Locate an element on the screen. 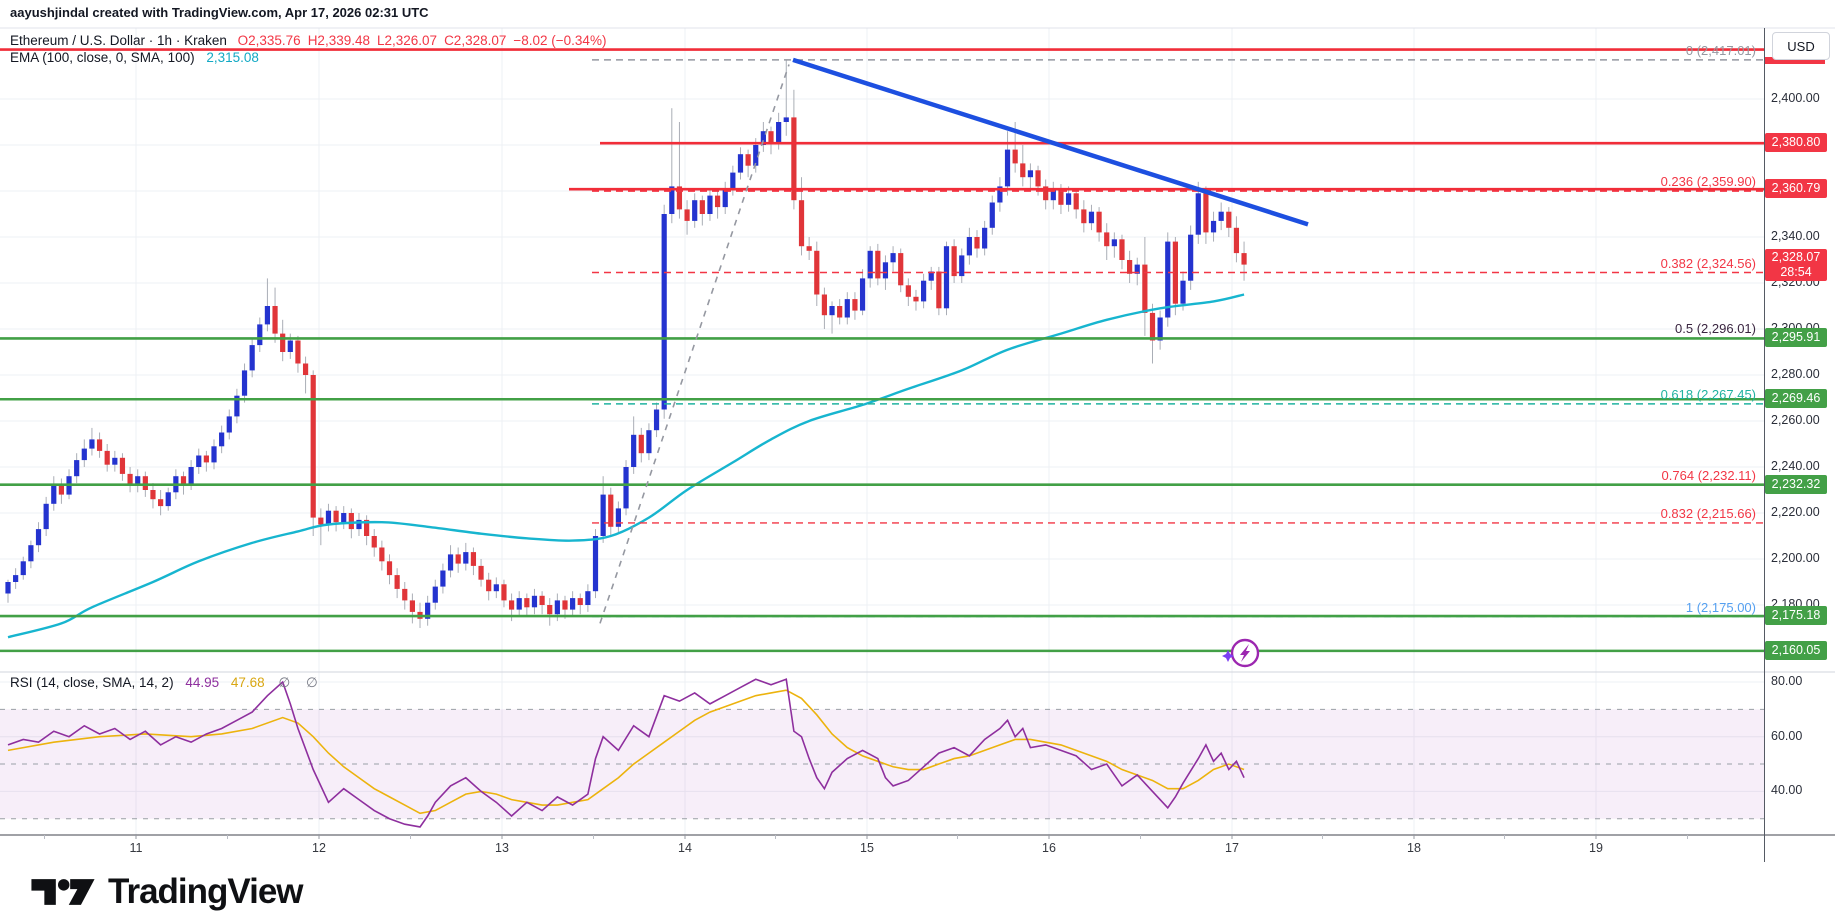 The width and height of the screenshot is (1835, 917). rsi-value: 44.95 is located at coordinates (202, 682).